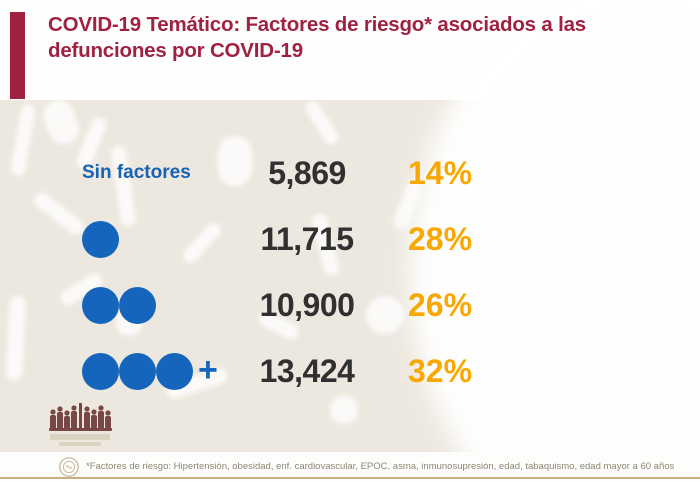 This screenshot has height=482, width=700. I want to click on salud-logo, so click(80, 424).